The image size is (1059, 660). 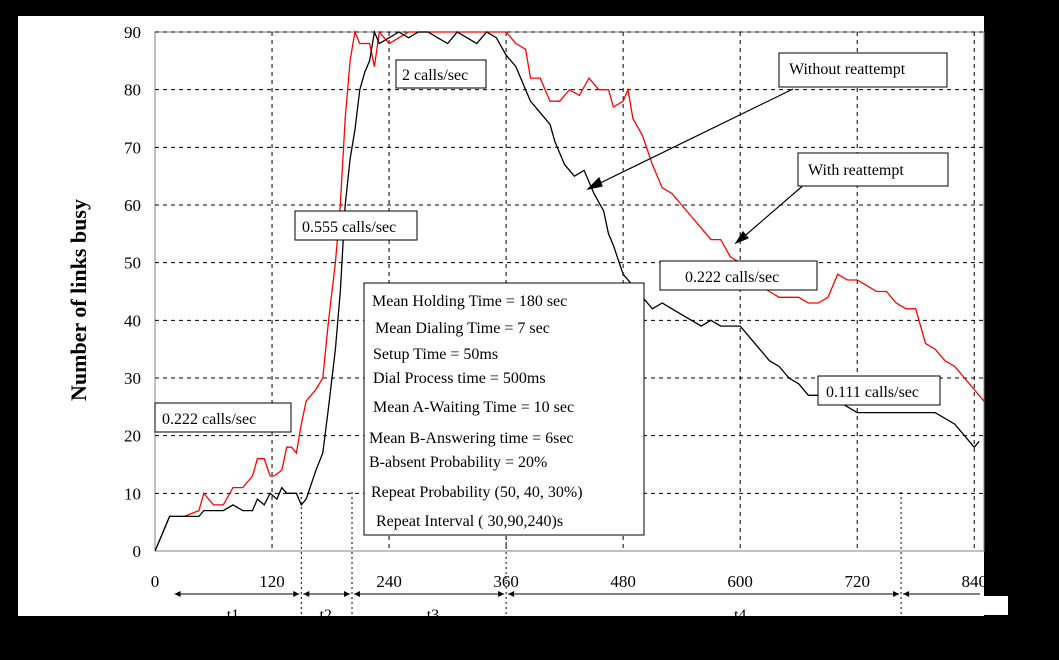 What do you see at coordinates (132, 263) in the screenshot?
I see `y-tick-label: 50` at bounding box center [132, 263].